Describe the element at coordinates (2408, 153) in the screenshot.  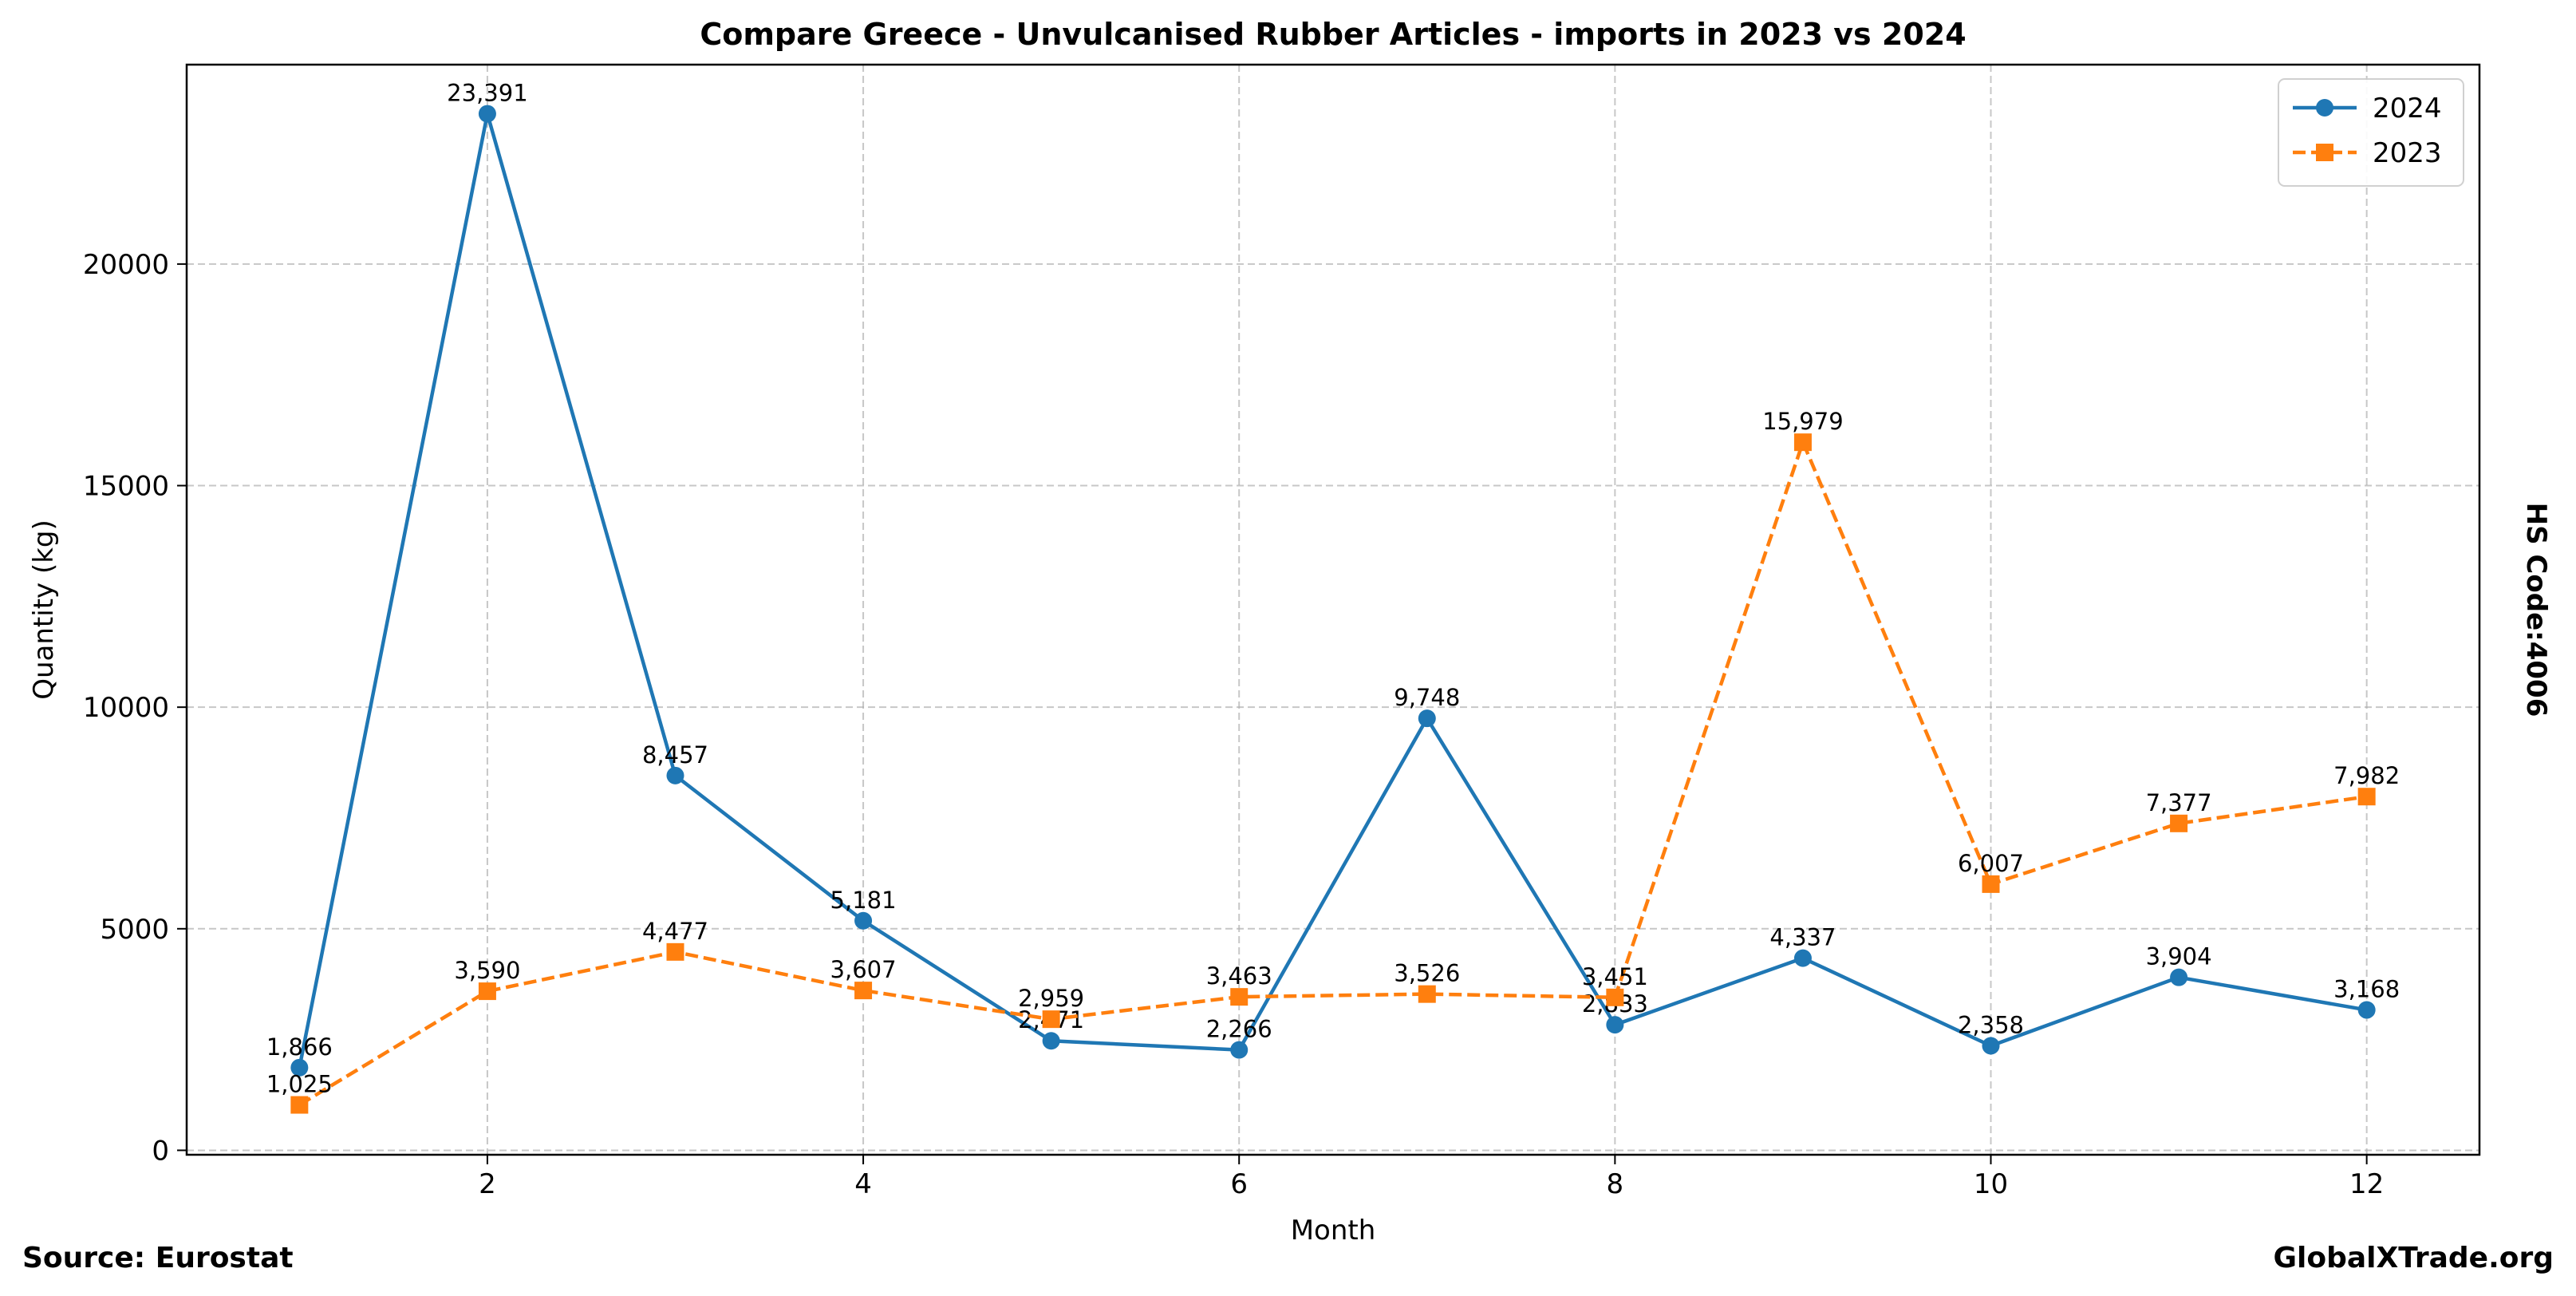
I see `legend-label-2023: 2023` at that location.